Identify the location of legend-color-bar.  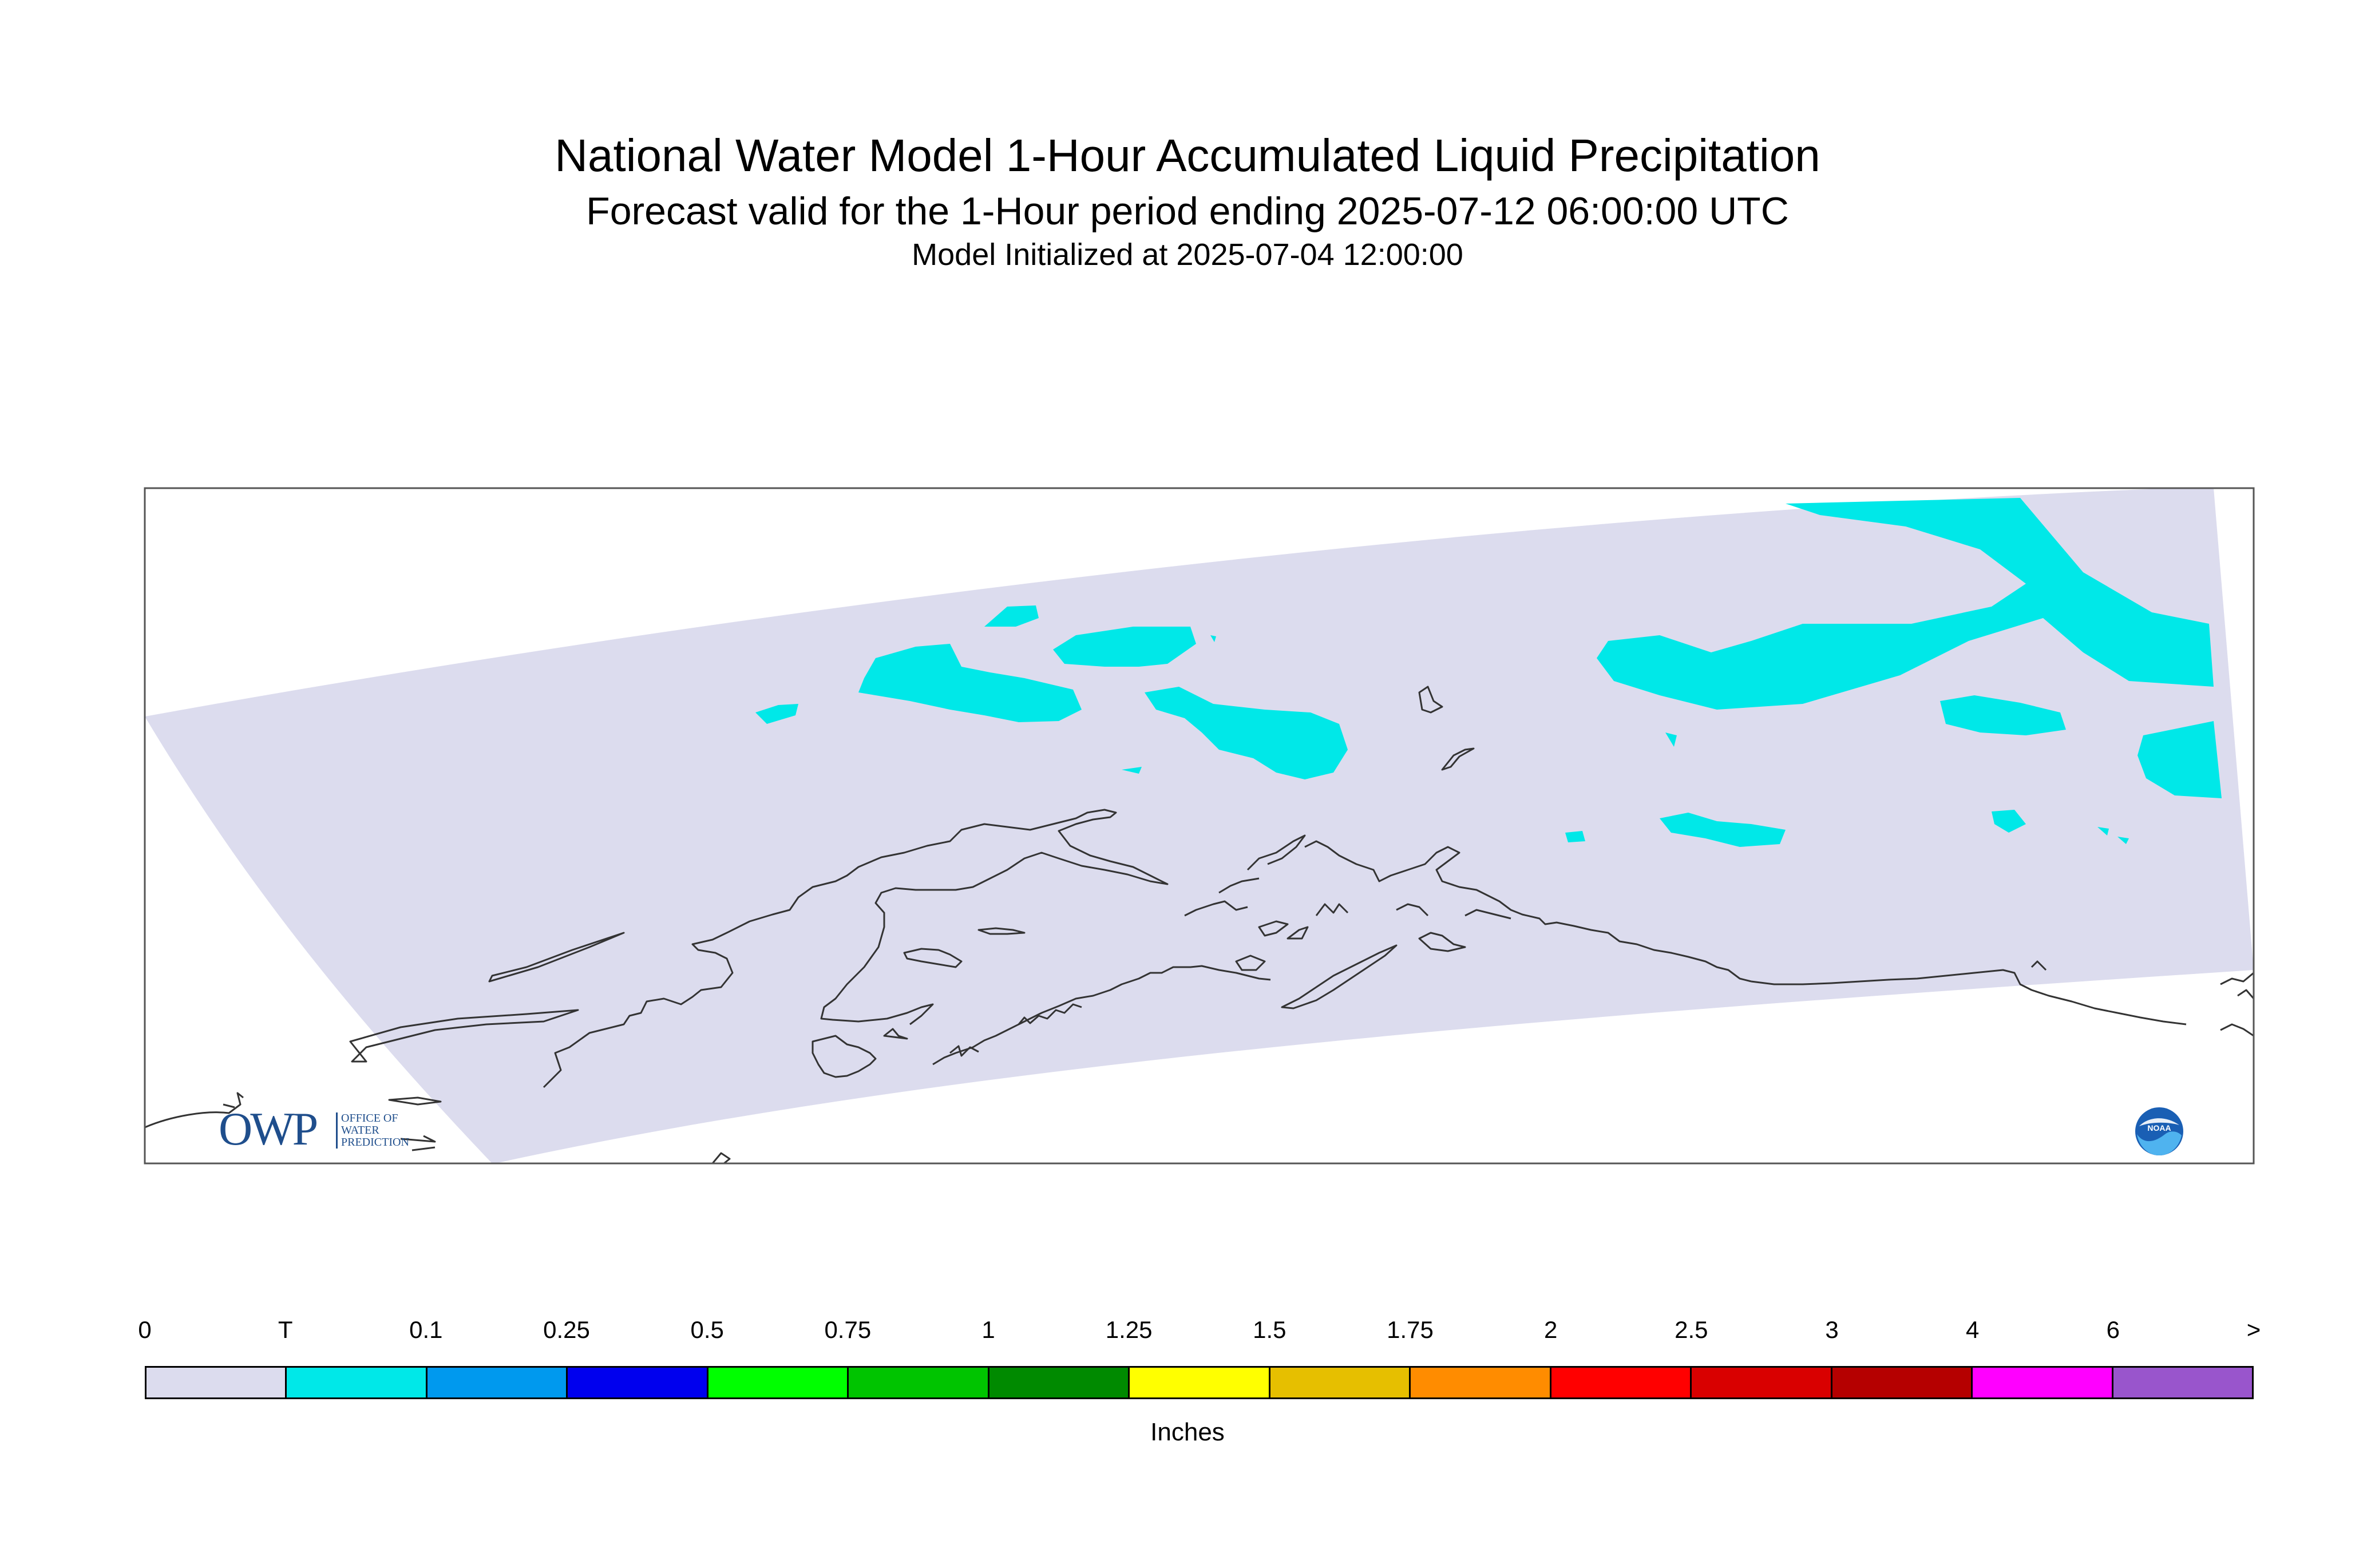
(1199, 1382).